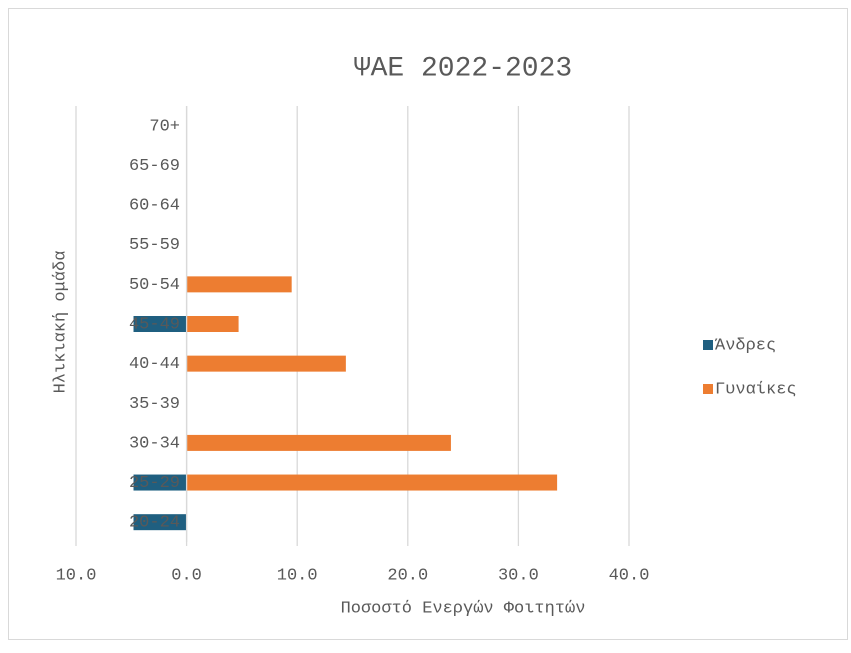 The height and width of the screenshot is (653, 851). Describe the element at coordinates (629, 575) in the screenshot. I see `x-tick-label: 40.0` at that location.